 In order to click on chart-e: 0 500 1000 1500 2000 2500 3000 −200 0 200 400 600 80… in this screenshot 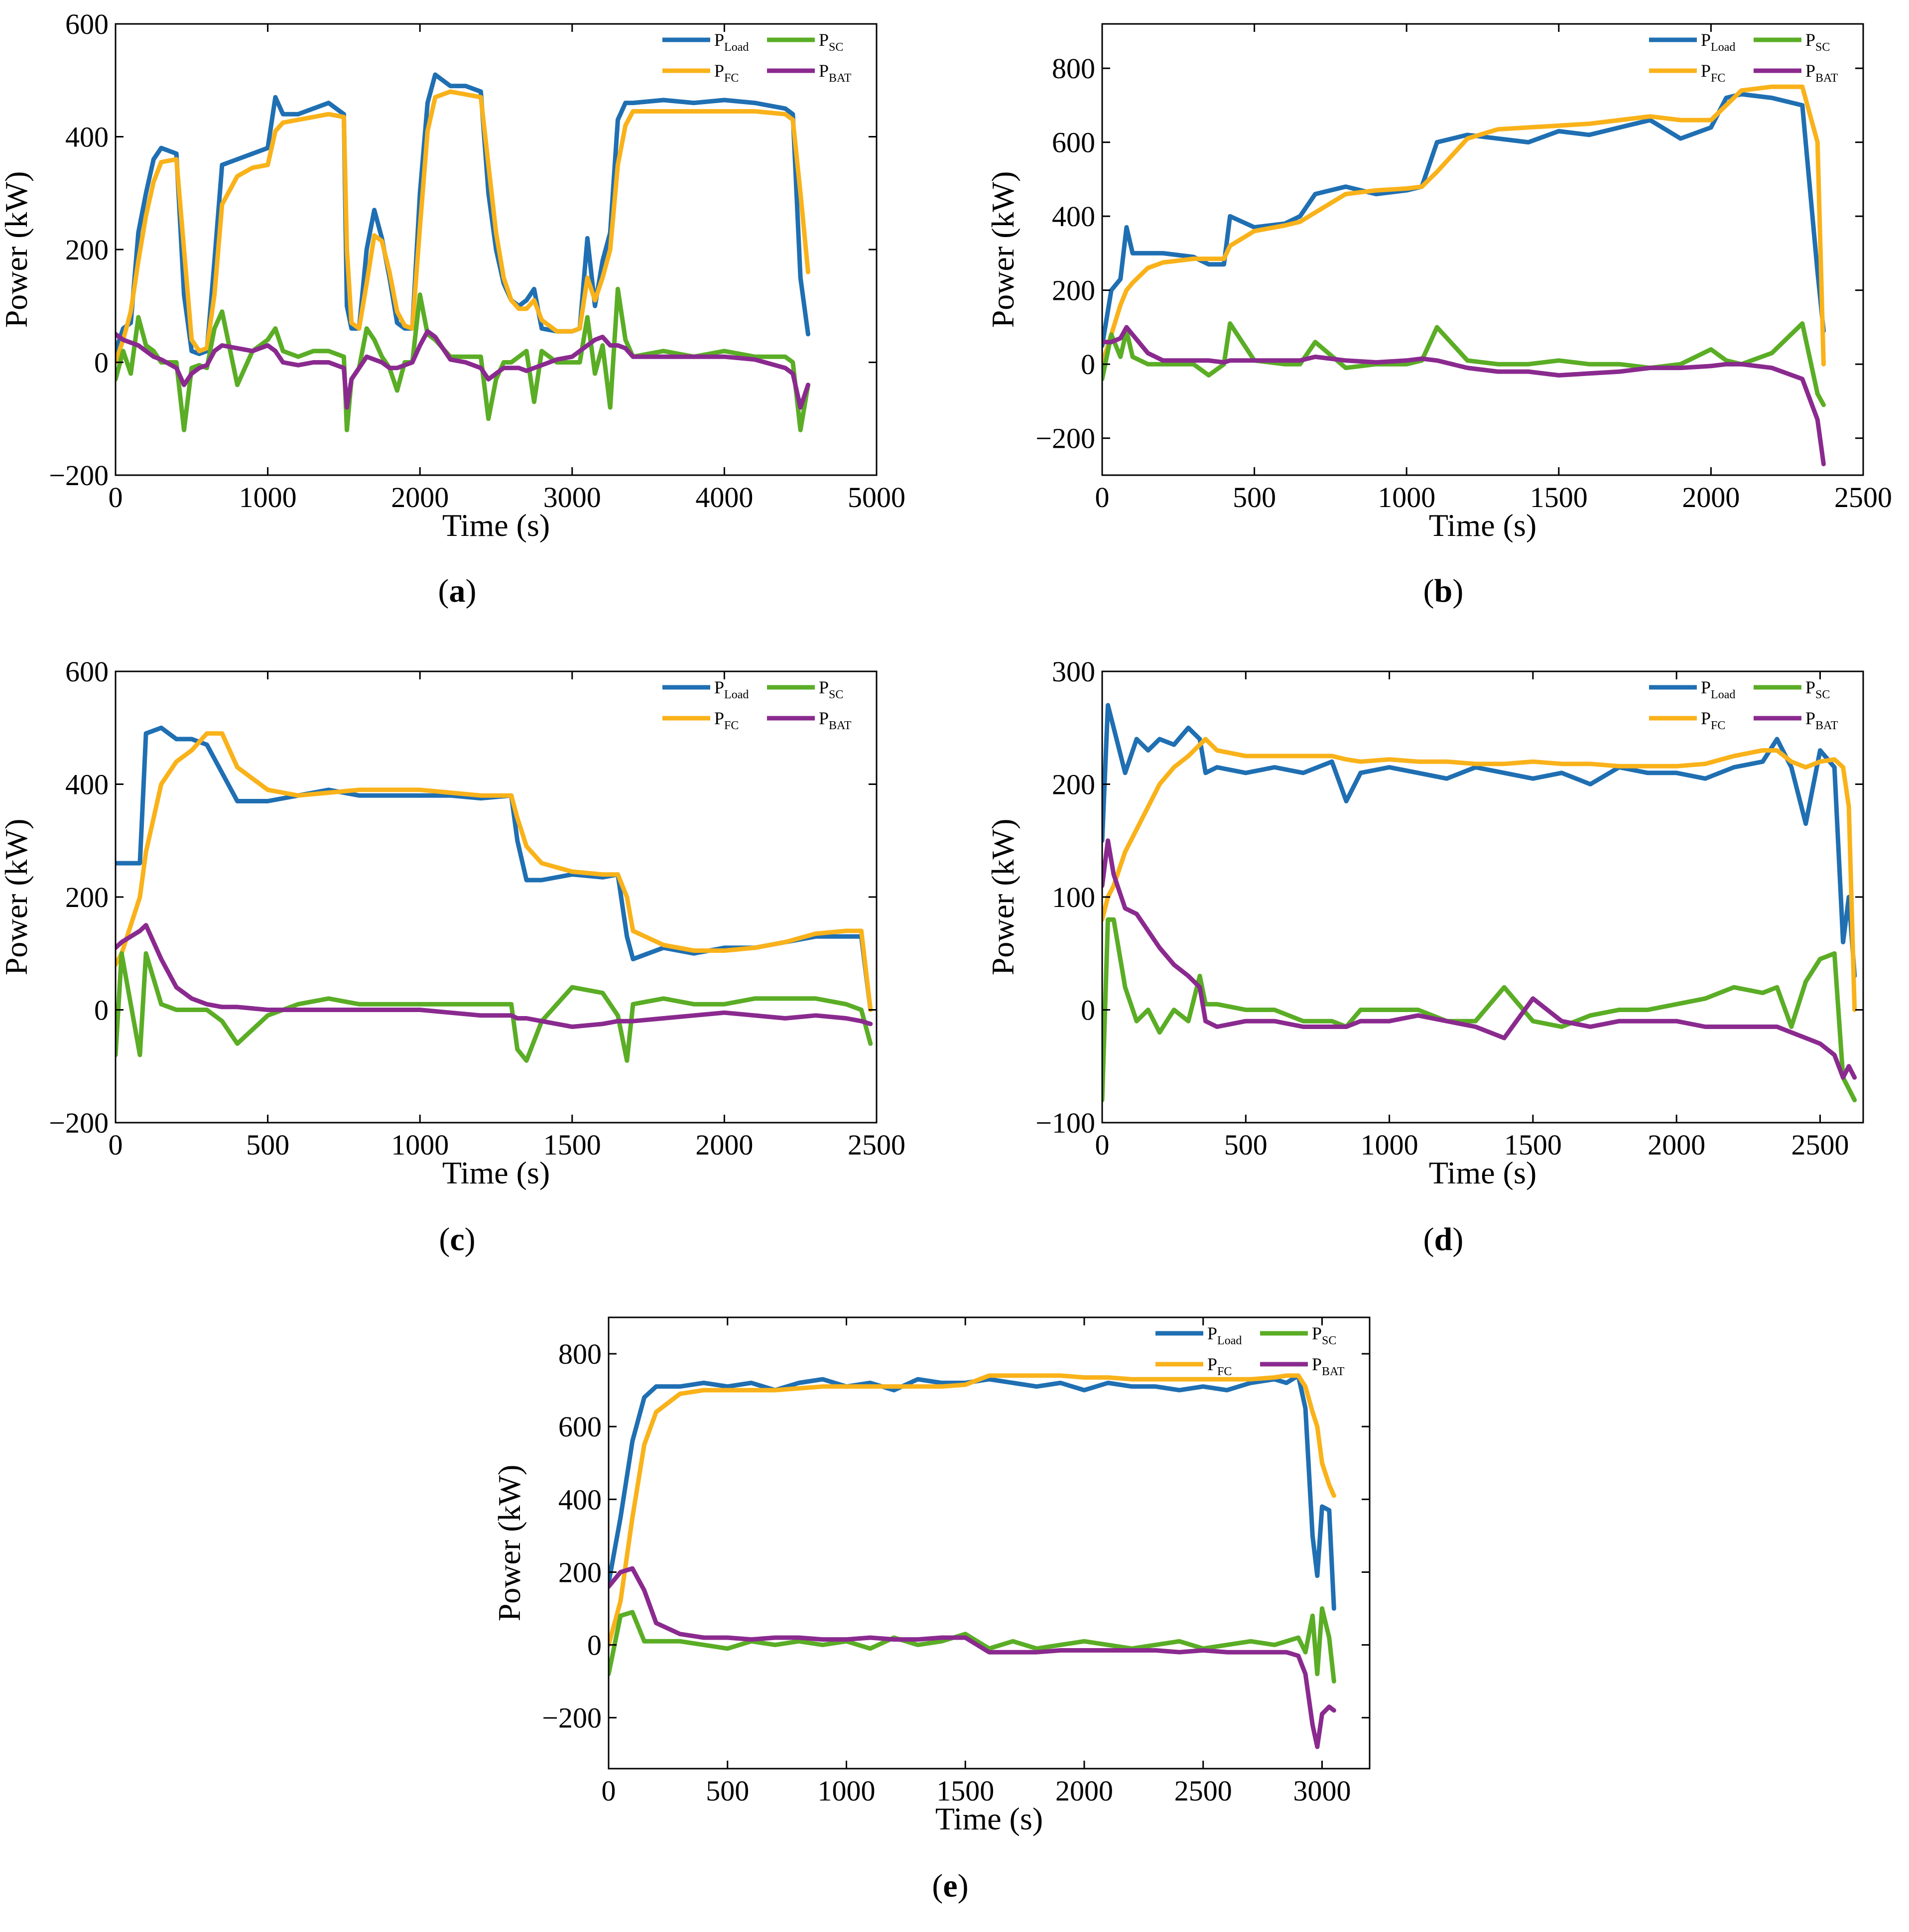, I will do `click(931, 1610)`.